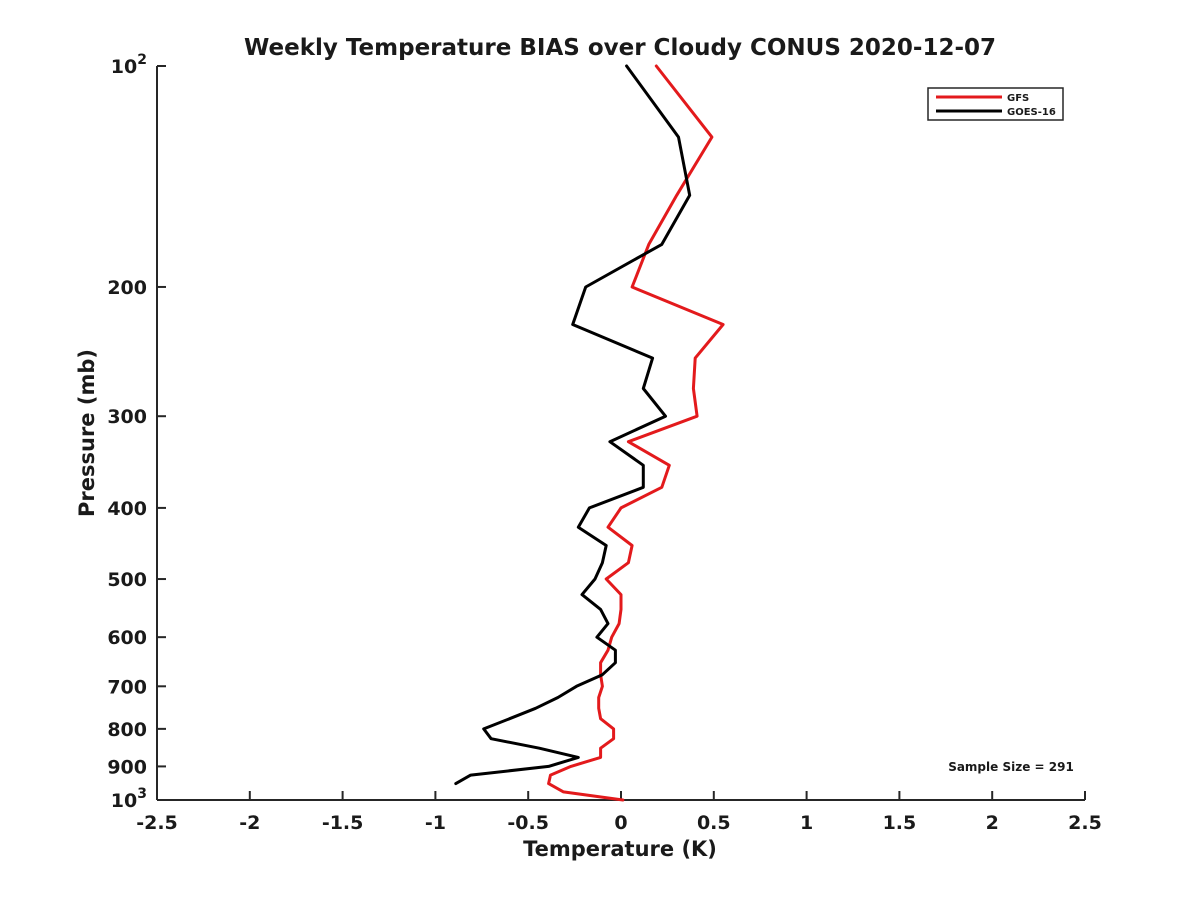 This screenshot has height=900, width=1200. What do you see at coordinates (129, 799) in the screenshot?
I see `y-tick-label: 10³` at bounding box center [129, 799].